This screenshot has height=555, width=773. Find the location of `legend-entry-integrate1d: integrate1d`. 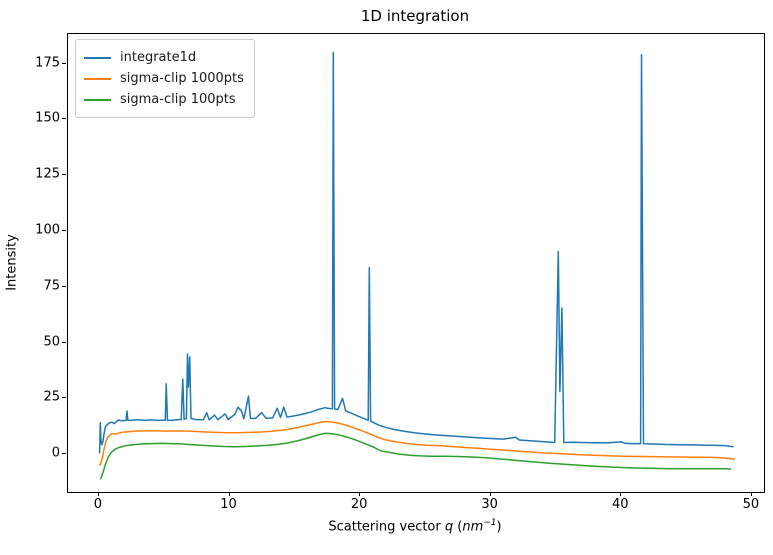

legend-entry-integrate1d: integrate1d is located at coordinates (164, 57).